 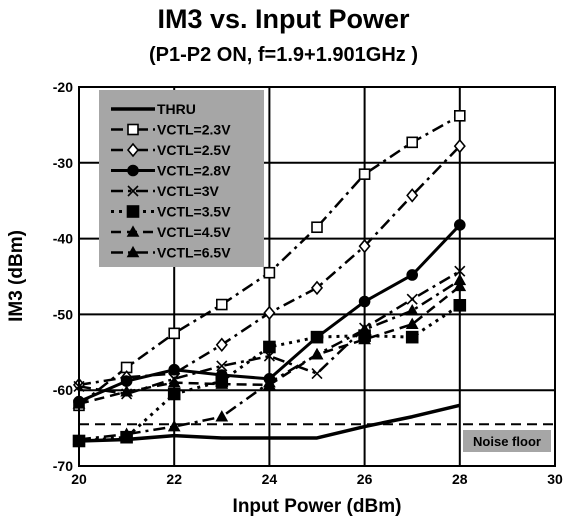 I want to click on legend-label-vctl-4-5v: VCTL=4.5V, so click(x=194, y=232).